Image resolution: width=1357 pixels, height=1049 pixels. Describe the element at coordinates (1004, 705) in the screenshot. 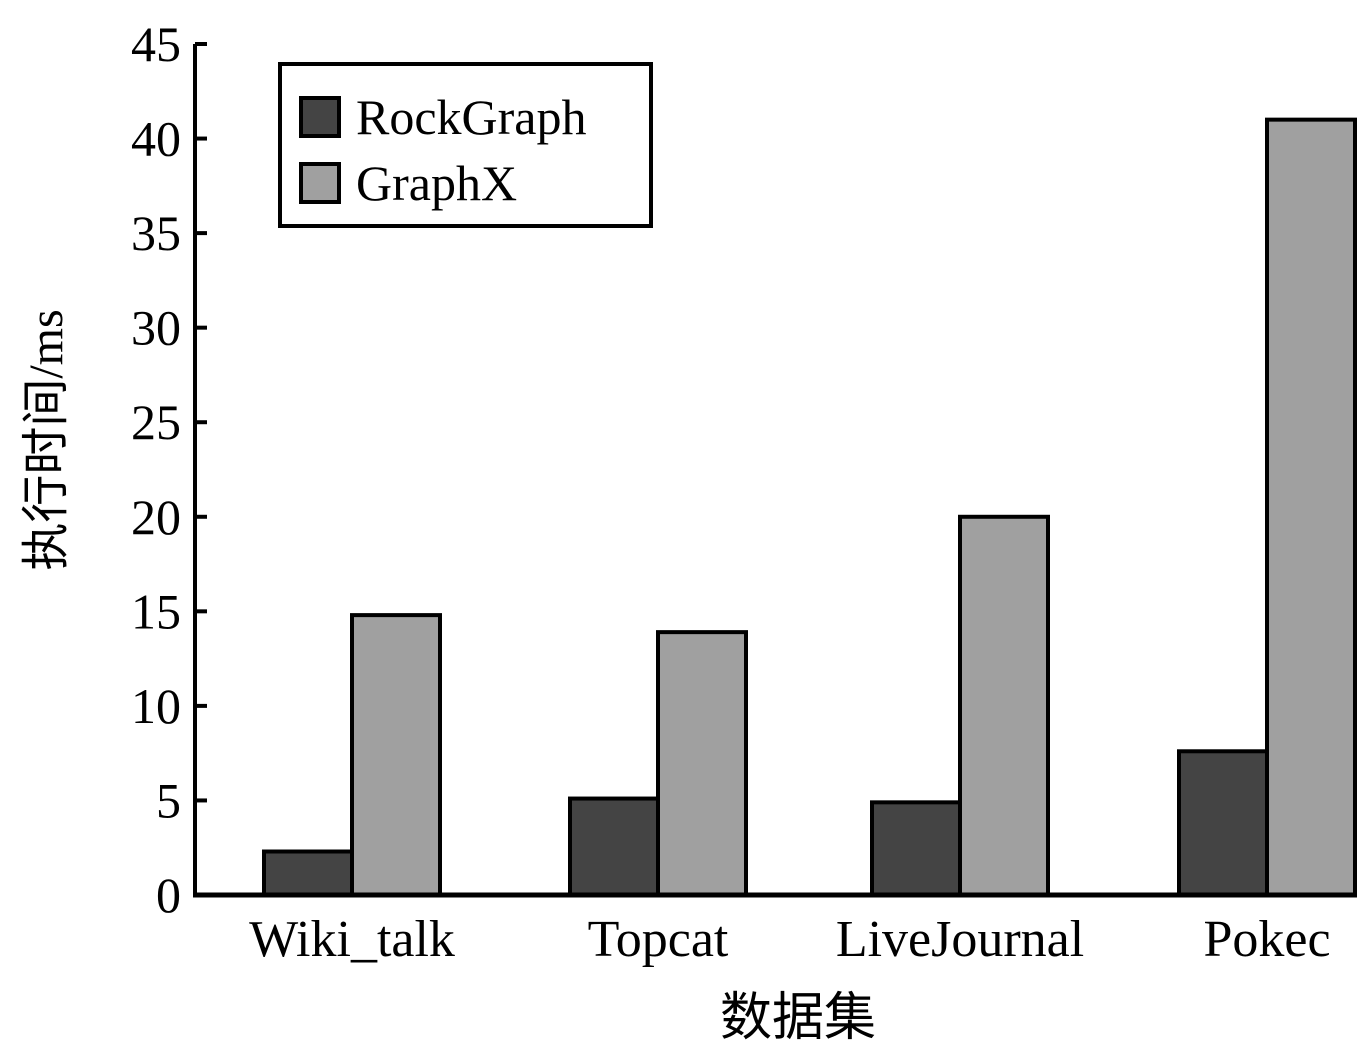

I see `bar-graphx-livejournal` at that location.